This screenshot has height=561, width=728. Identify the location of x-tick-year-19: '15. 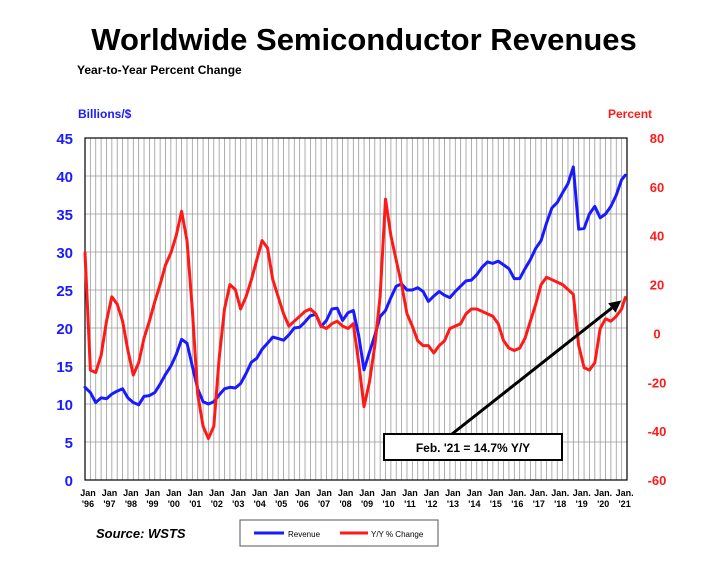
(496, 504).